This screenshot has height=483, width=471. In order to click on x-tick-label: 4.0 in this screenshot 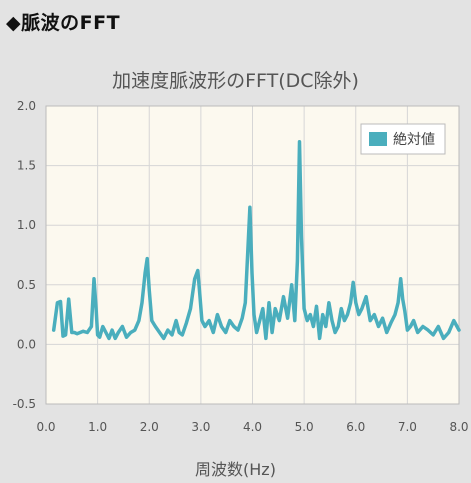, I will do `click(252, 427)`.